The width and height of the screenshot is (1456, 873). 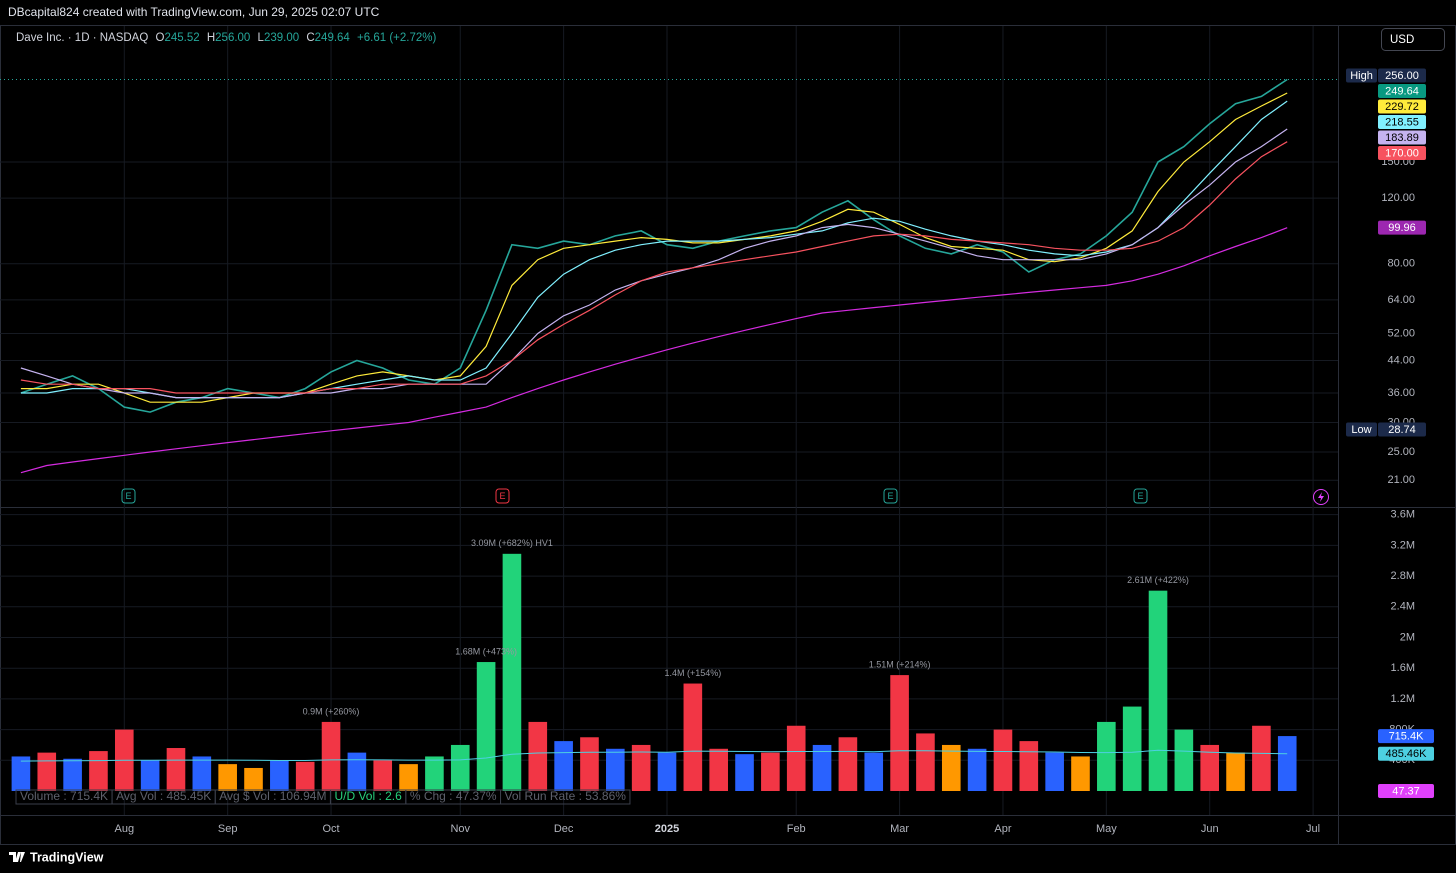 I want to click on legend-key: L, so click(x=261, y=38).